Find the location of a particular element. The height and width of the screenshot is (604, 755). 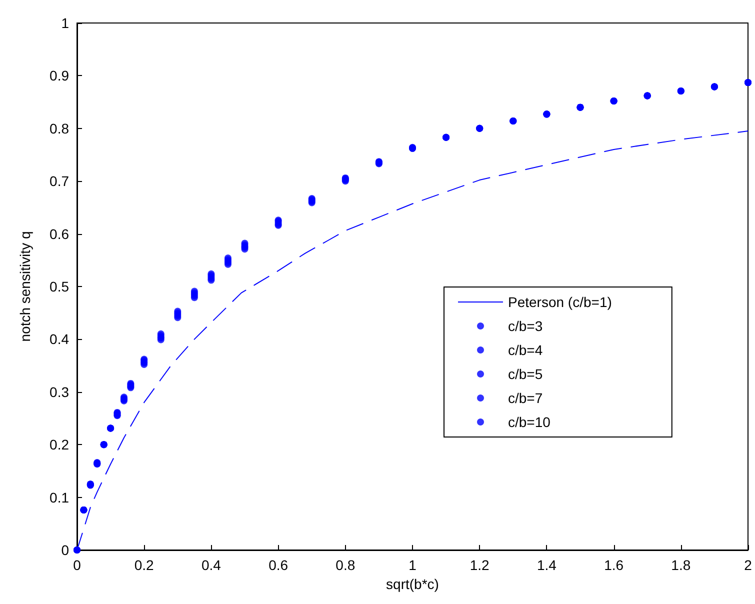

x-tick-label: 2 is located at coordinates (748, 565).